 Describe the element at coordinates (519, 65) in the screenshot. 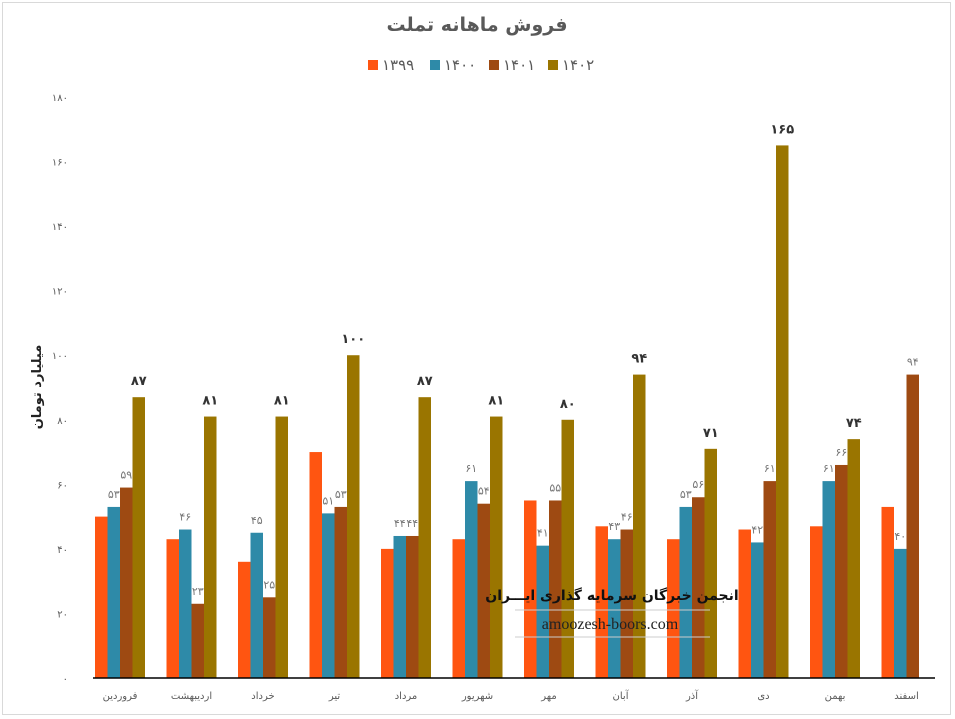

I see `legend-label: ۱۴۰۱` at that location.